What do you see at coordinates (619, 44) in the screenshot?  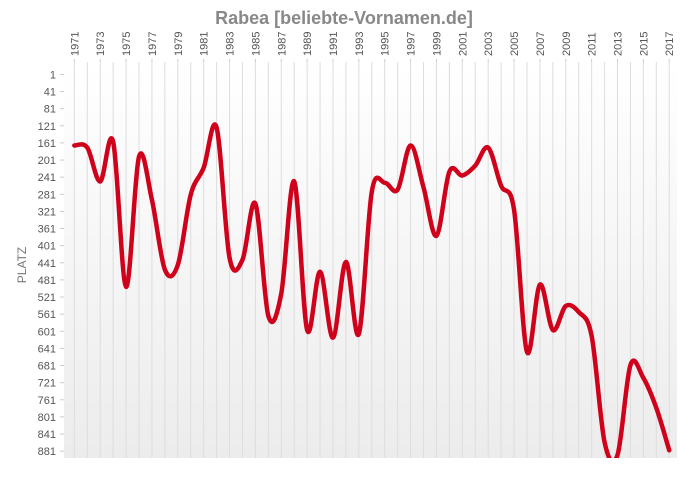 I see `x-tick-label: 2013` at bounding box center [619, 44].